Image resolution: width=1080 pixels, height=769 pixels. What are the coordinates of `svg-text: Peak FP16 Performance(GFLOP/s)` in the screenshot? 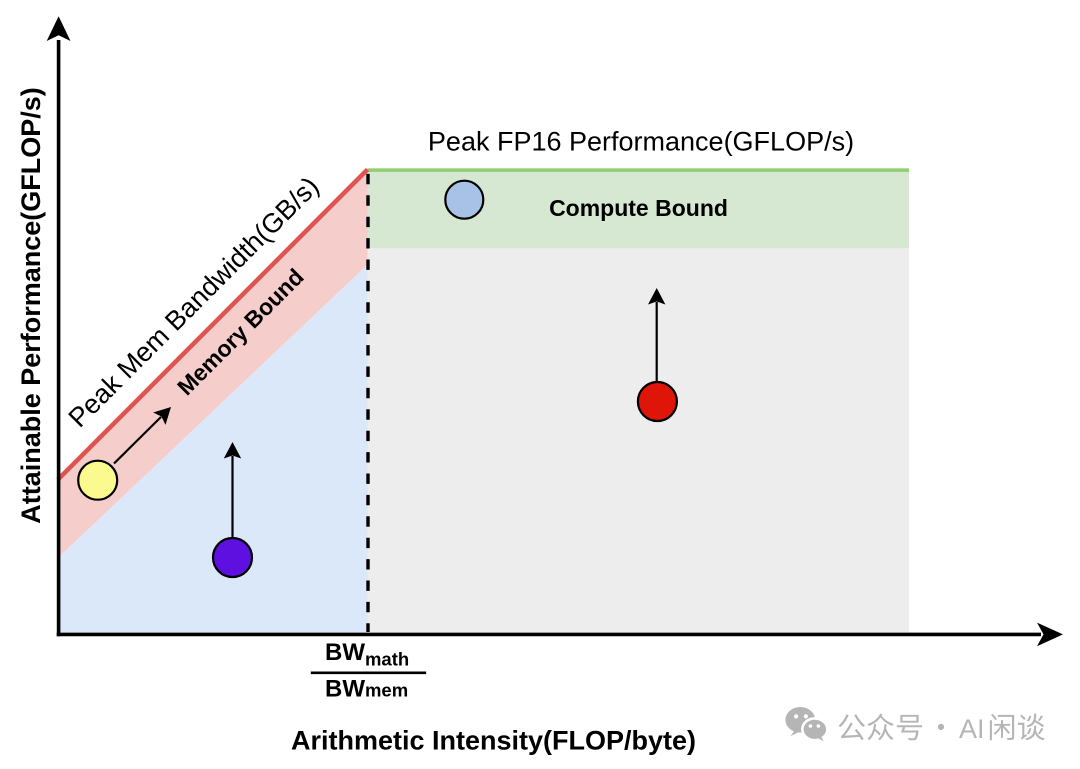 It's located at (641, 142).